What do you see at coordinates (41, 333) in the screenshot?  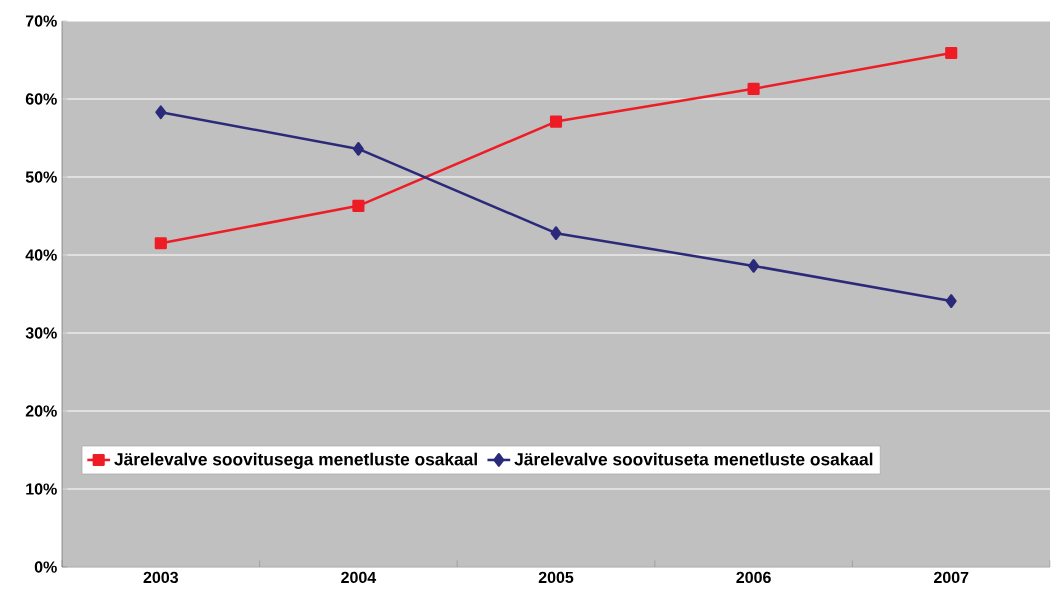 I see `y-tick-label: 30%` at bounding box center [41, 333].